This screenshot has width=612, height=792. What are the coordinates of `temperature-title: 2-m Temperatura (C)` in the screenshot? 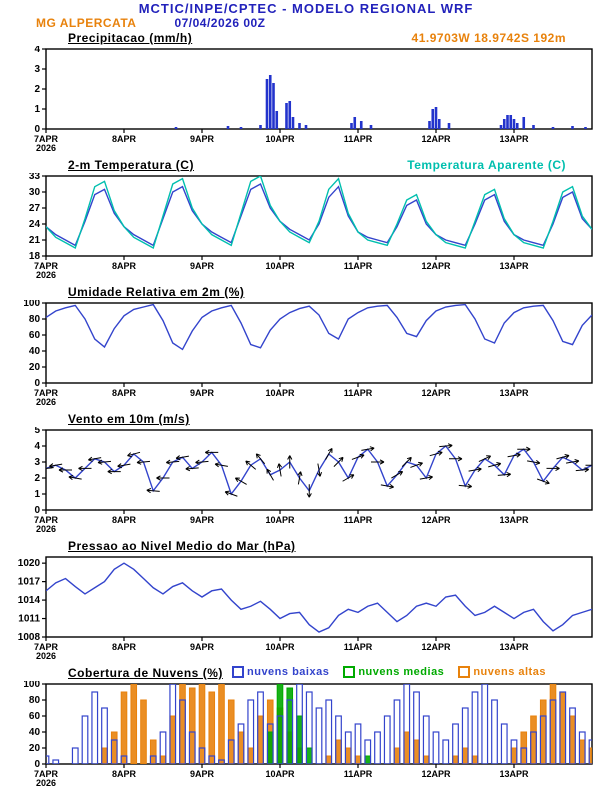 It's located at (131, 165).